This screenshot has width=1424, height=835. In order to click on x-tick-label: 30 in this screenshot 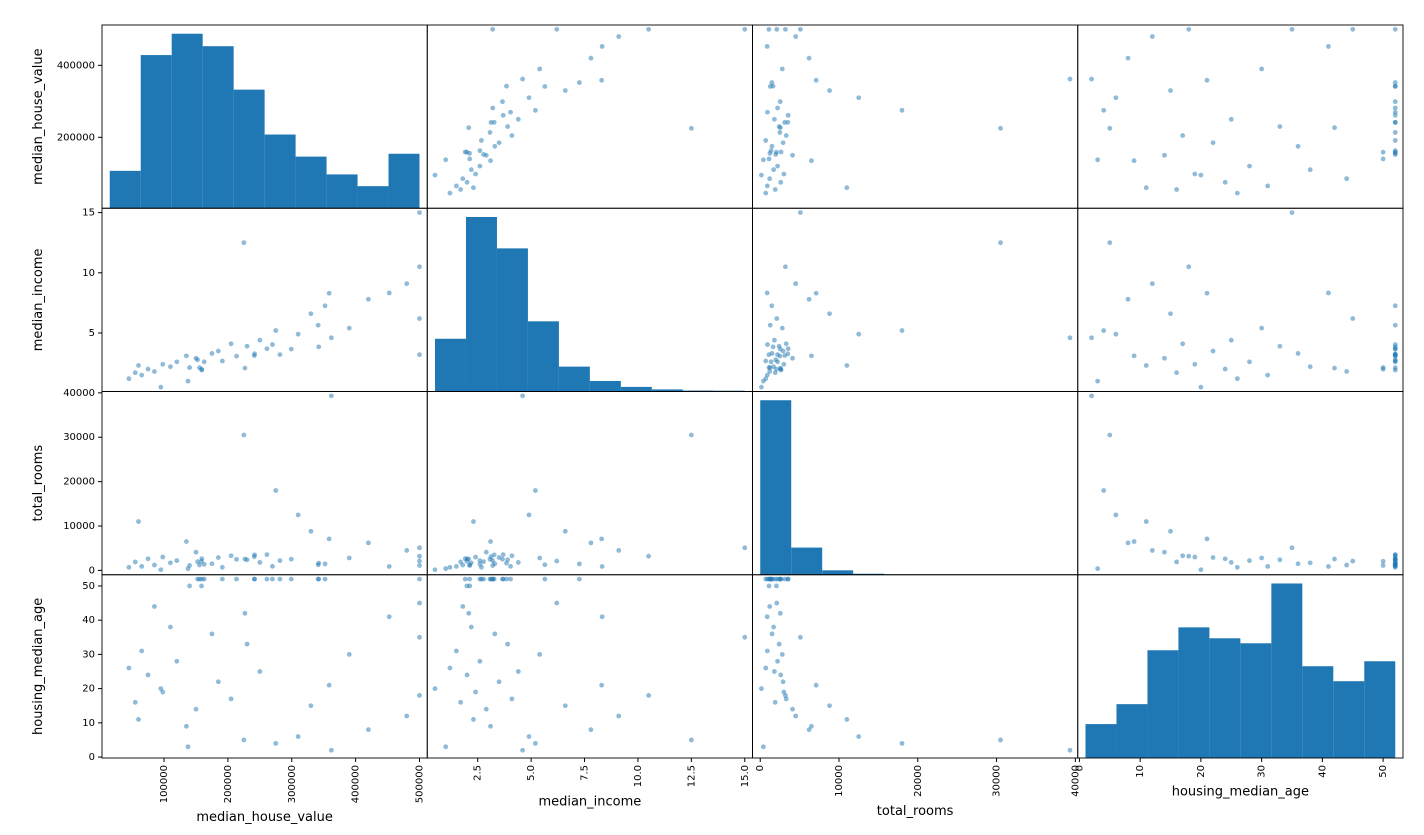, I will do `click(1262, 771)`.